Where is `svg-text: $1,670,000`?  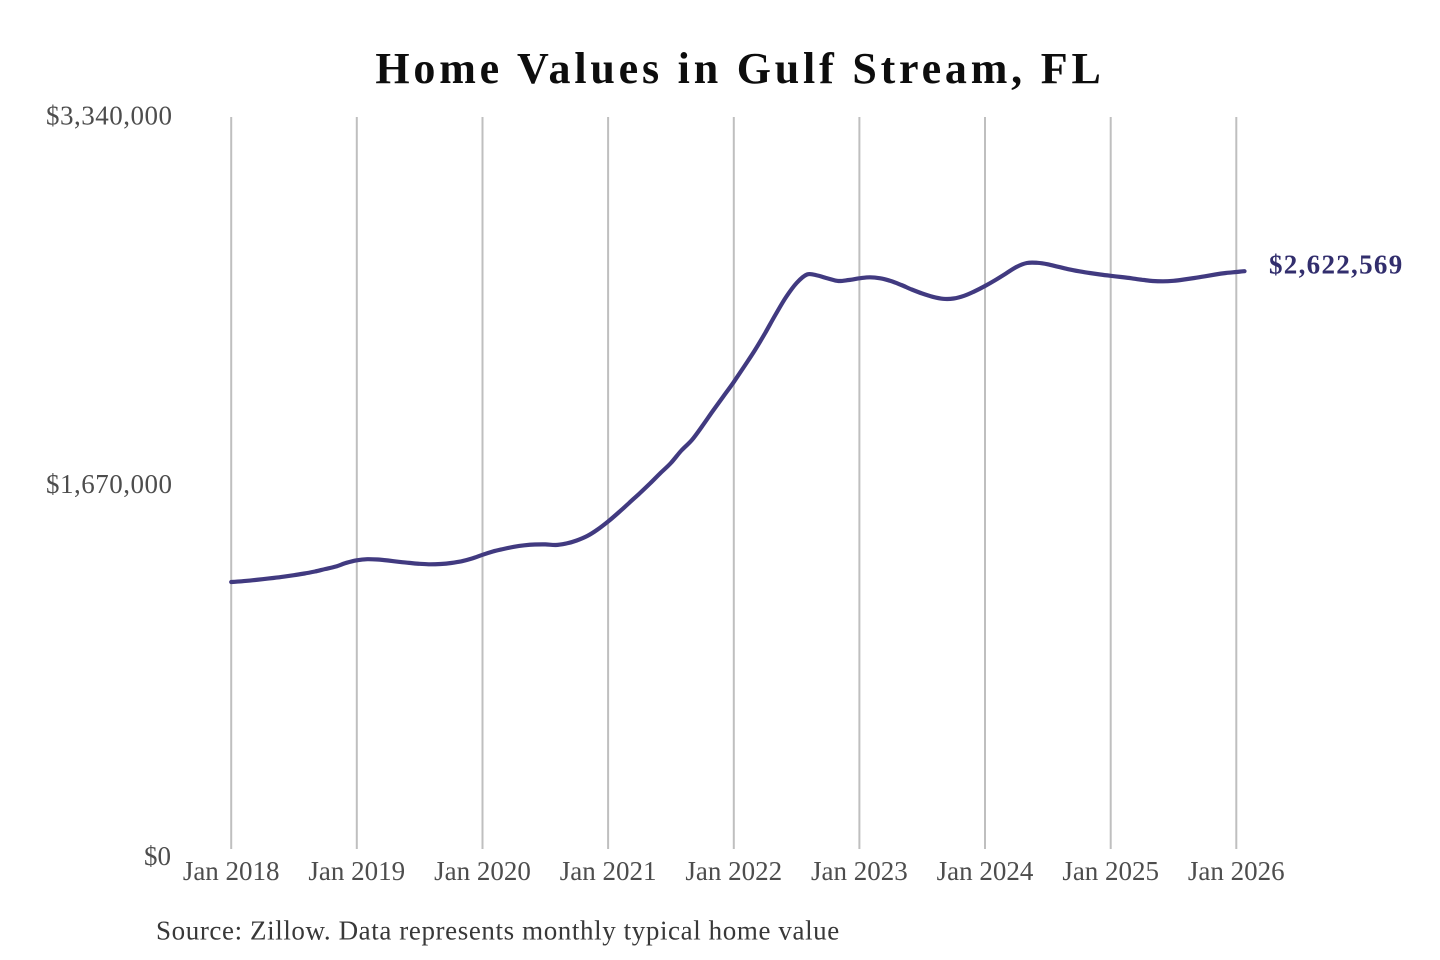
svg-text: $1,670,000 is located at coordinates (109, 484).